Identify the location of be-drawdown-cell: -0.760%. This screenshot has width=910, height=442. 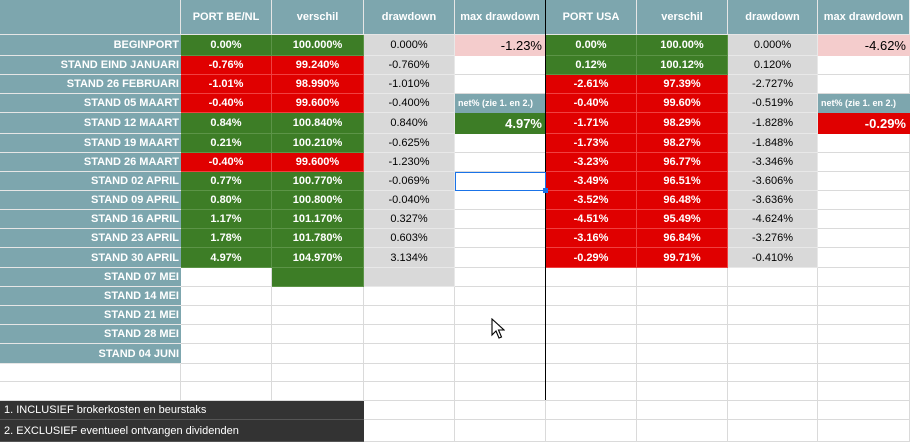
(409, 65).